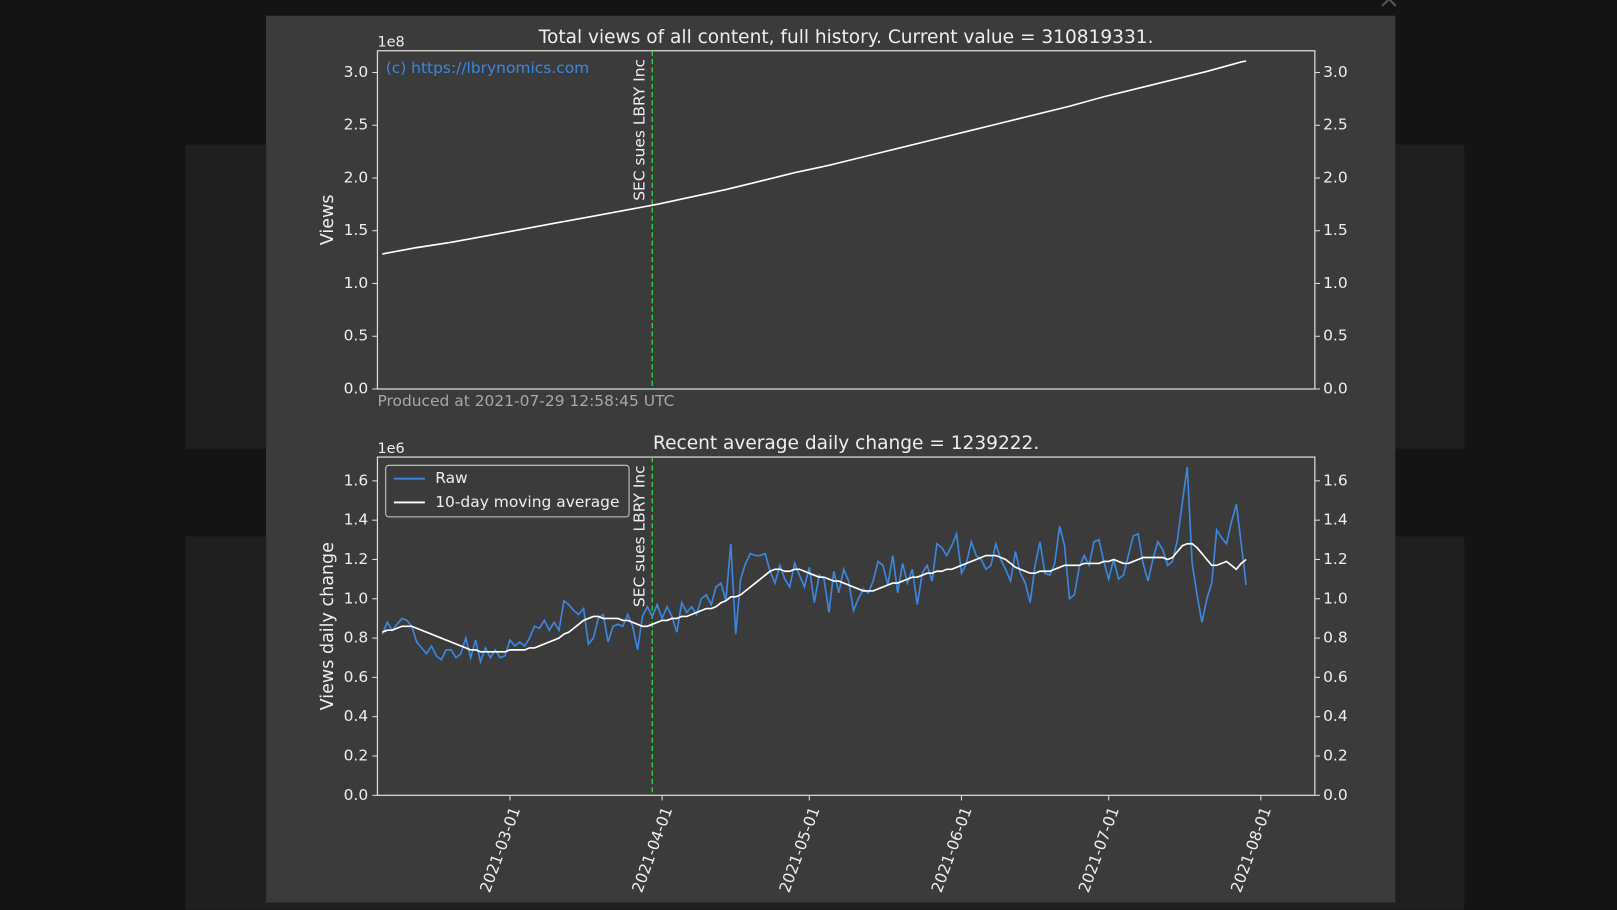 The height and width of the screenshot is (910, 1617). I want to click on offset-label: 1e8, so click(390, 43).